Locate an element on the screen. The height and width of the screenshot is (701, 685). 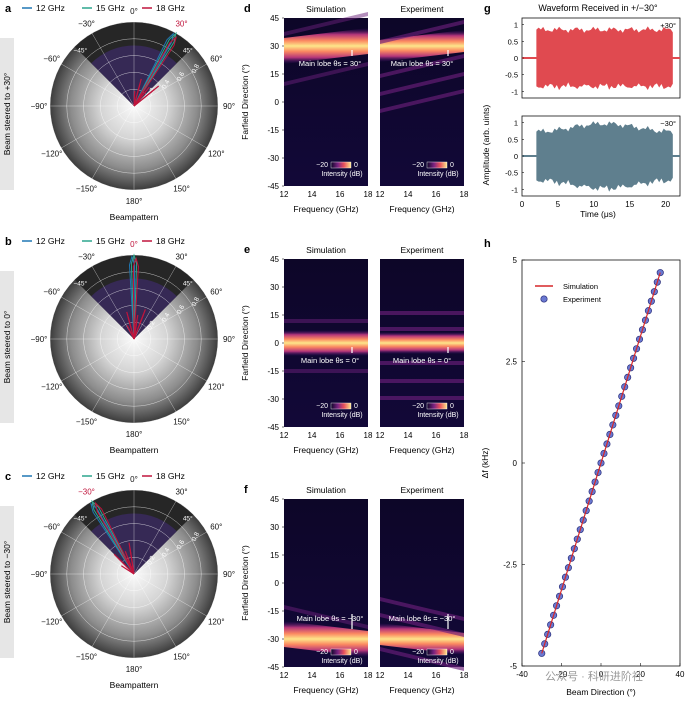
waveform-xtick-label: 10 is located at coordinates (593, 204).